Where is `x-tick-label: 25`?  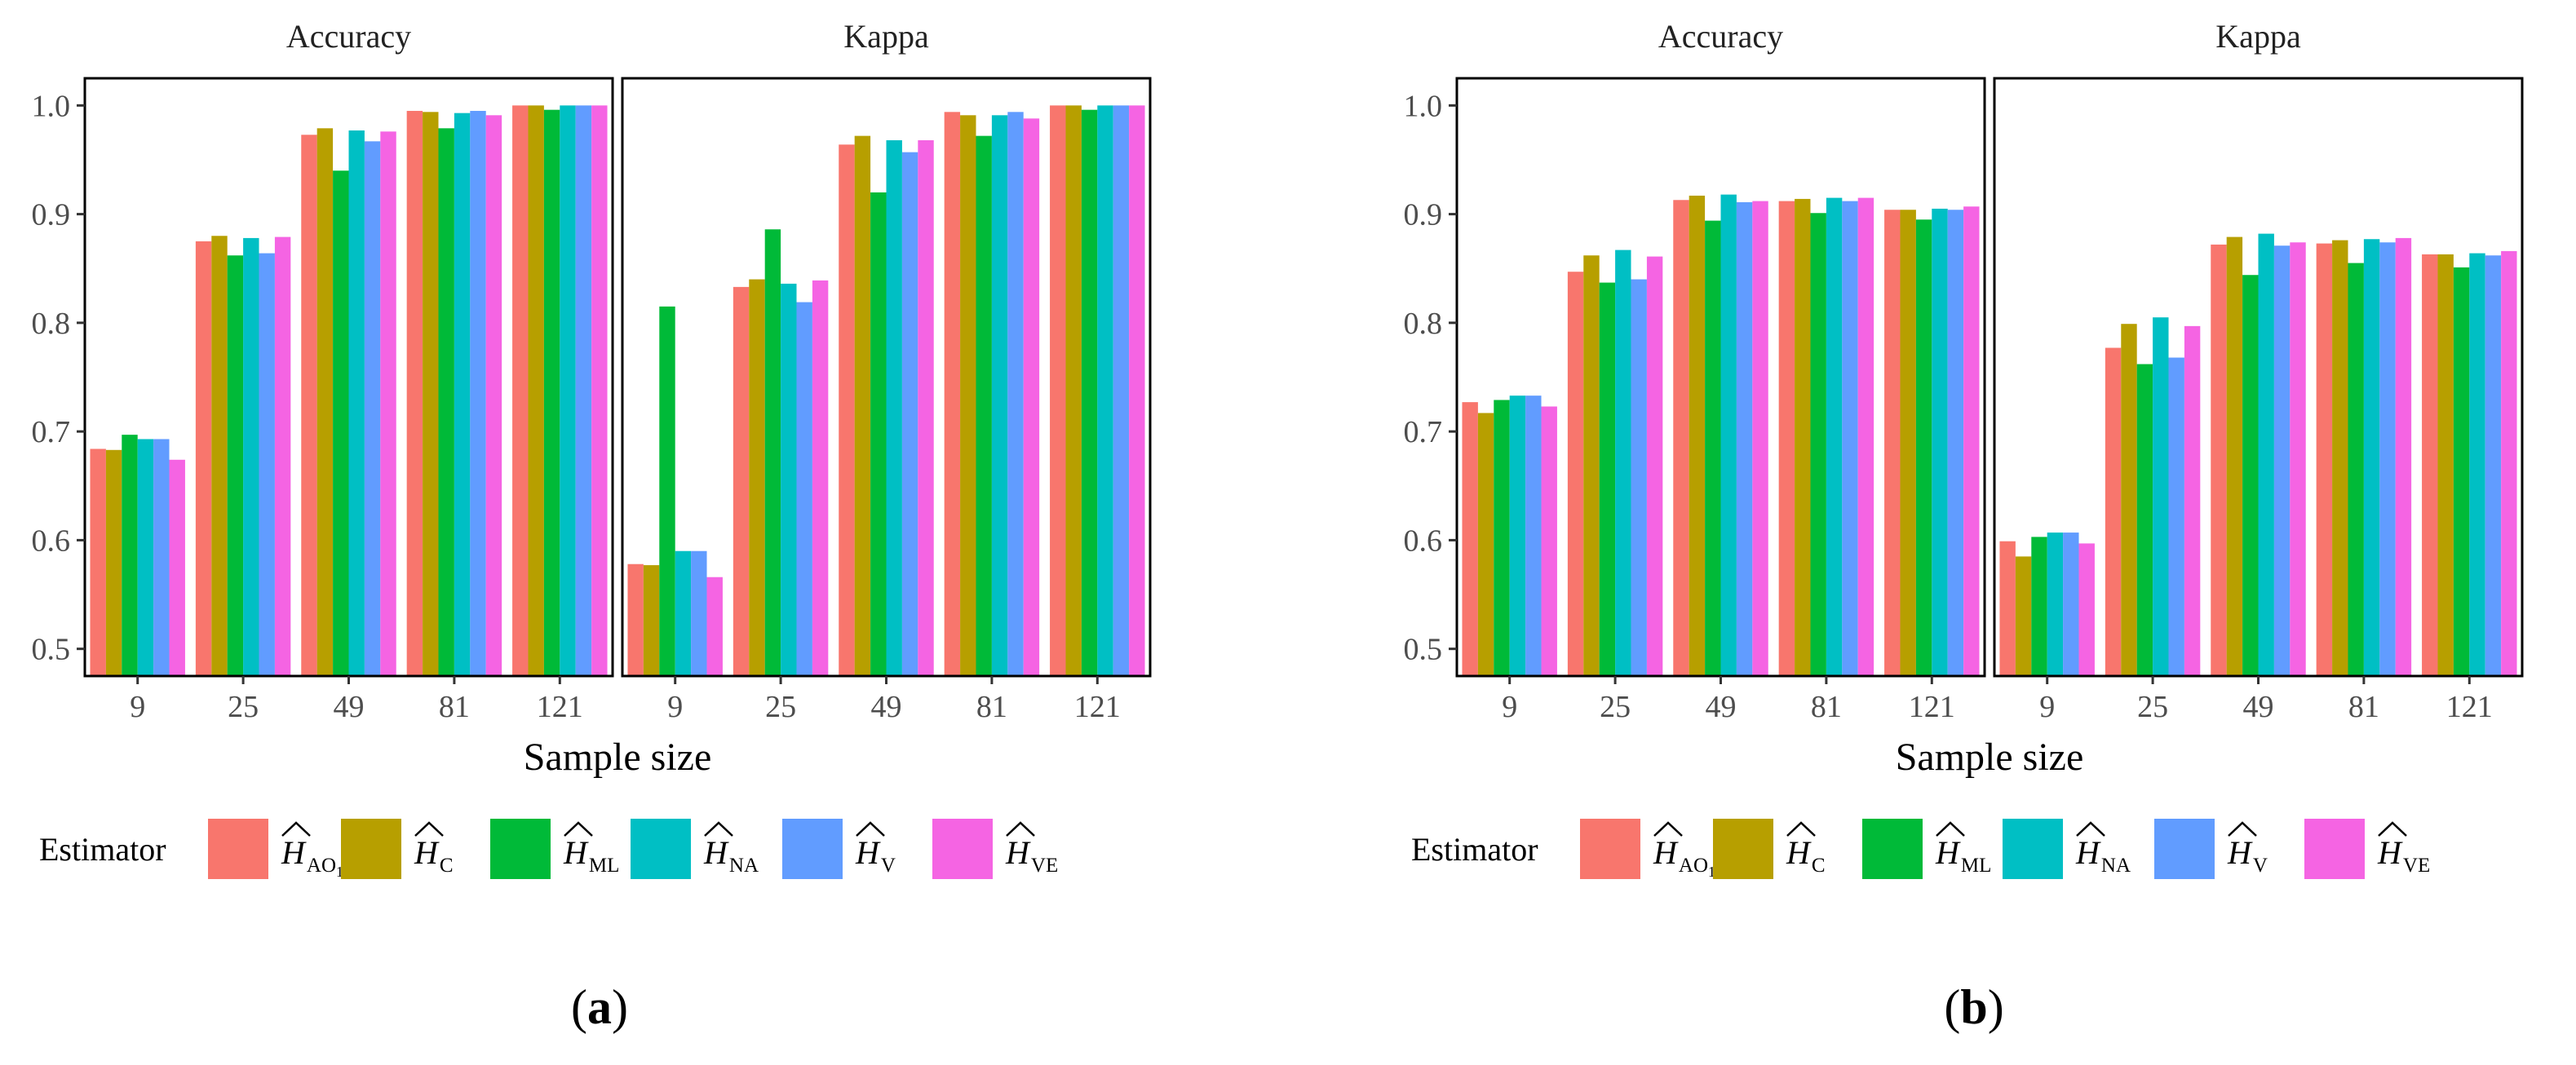
x-tick-label: 25 is located at coordinates (2152, 707).